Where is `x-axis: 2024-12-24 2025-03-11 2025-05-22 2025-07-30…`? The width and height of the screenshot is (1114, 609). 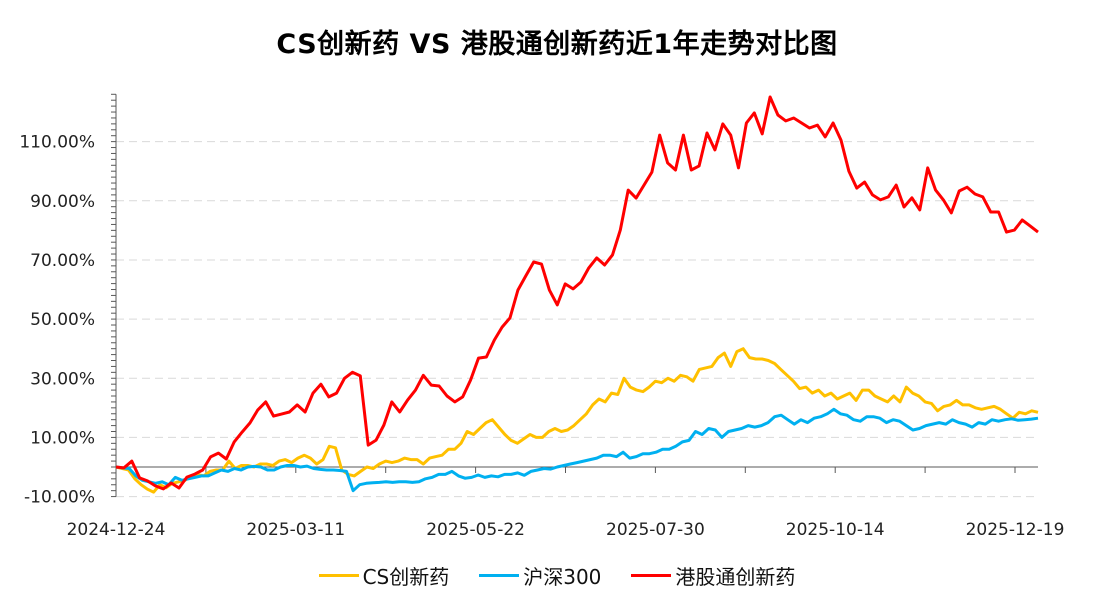
x-axis: 2024-12-24 2025-03-11 2025-05-22 2025-07-30… is located at coordinates (566, 503).